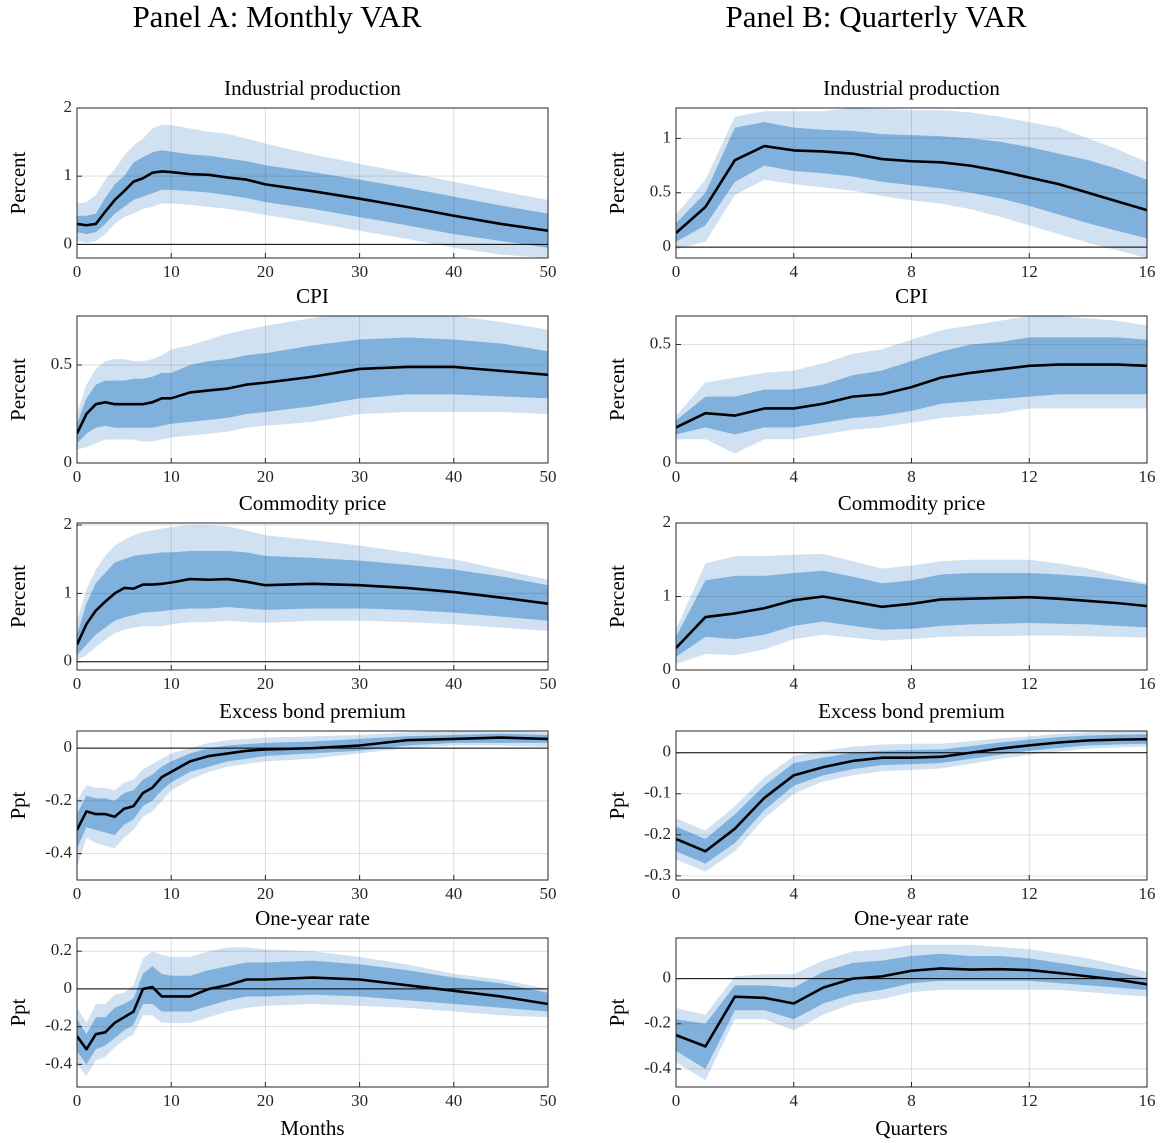 This screenshot has width=1163, height=1143. Describe the element at coordinates (61, 949) in the screenshot. I see `y-tick-label: 0.2` at that location.